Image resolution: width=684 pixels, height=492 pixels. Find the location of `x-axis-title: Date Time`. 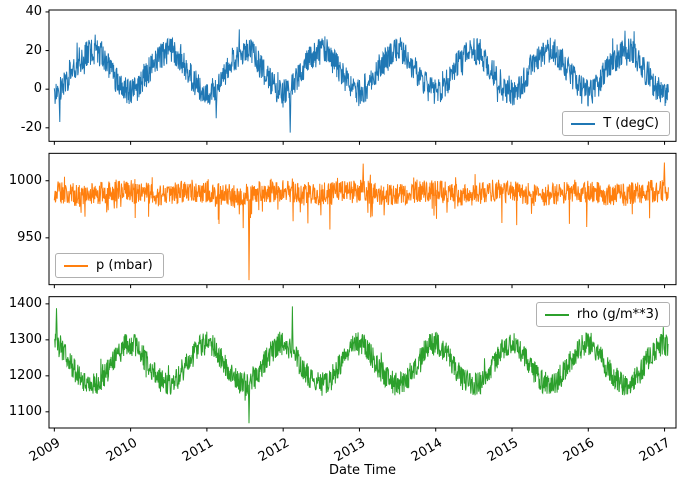

x-axis-title: Date Time is located at coordinates (362, 470).